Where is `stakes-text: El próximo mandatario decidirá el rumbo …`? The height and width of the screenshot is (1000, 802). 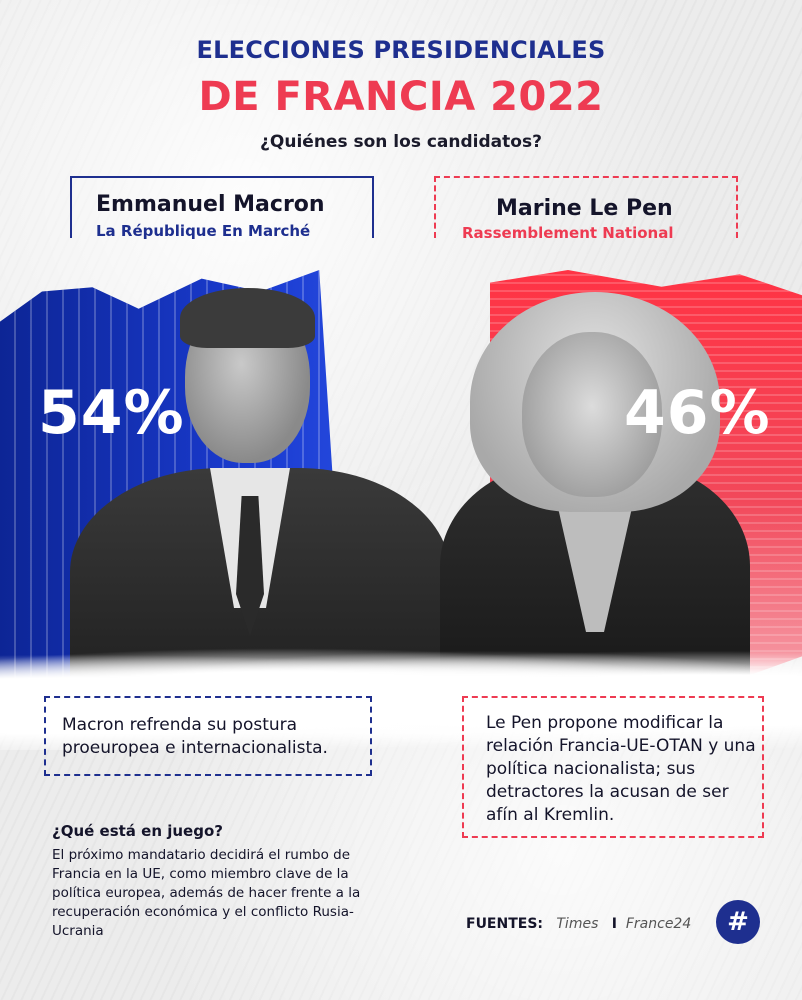
stakes-text: El próximo mandatario decidirá el rumbo … is located at coordinates (206, 893).